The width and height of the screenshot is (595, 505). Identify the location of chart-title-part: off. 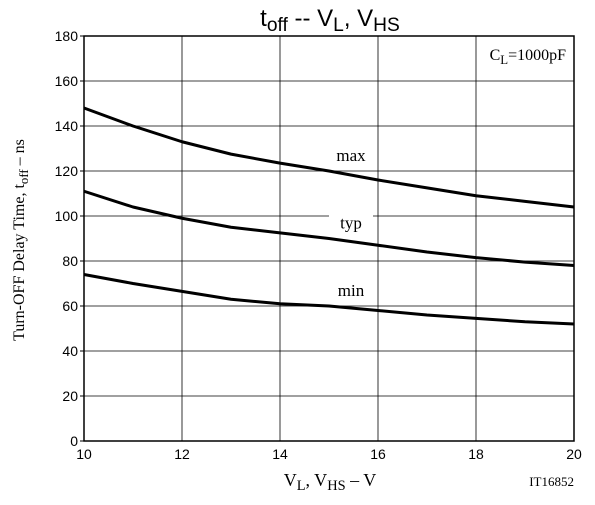
(278, 25).